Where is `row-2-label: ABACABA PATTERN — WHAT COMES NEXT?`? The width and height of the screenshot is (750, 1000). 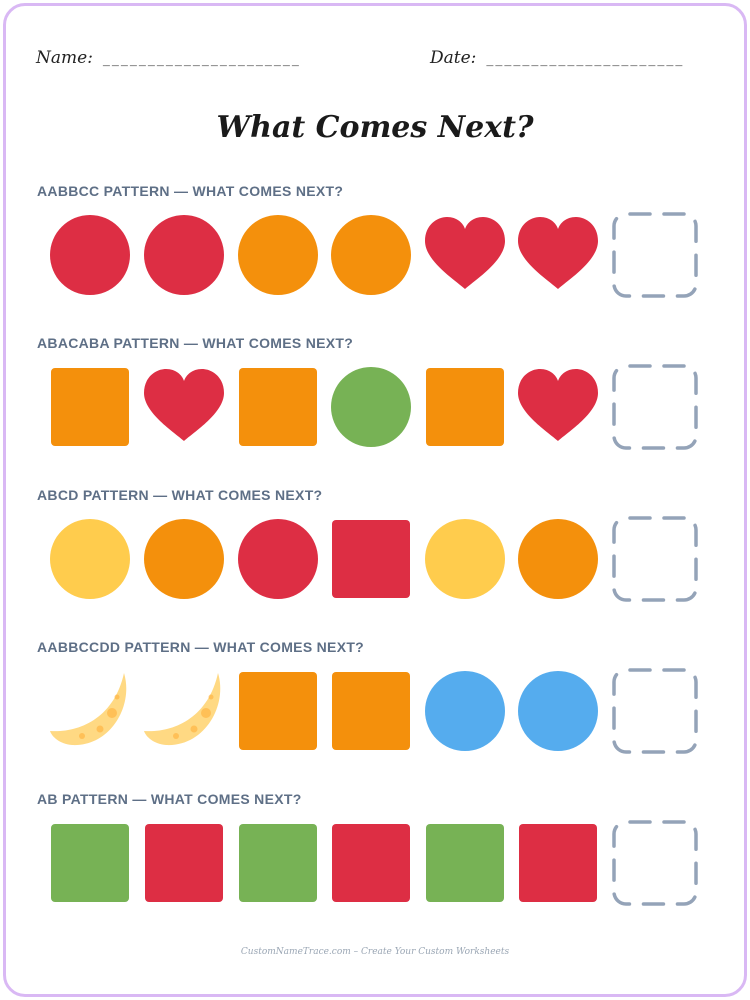
row-2-label: ABACABA PATTERN — WHAT COMES NEXT? is located at coordinates (195, 343).